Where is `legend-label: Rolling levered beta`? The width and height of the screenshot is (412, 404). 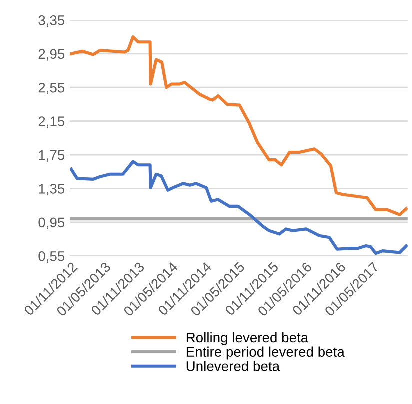
legend-label: Rolling levered beta is located at coordinates (247, 339).